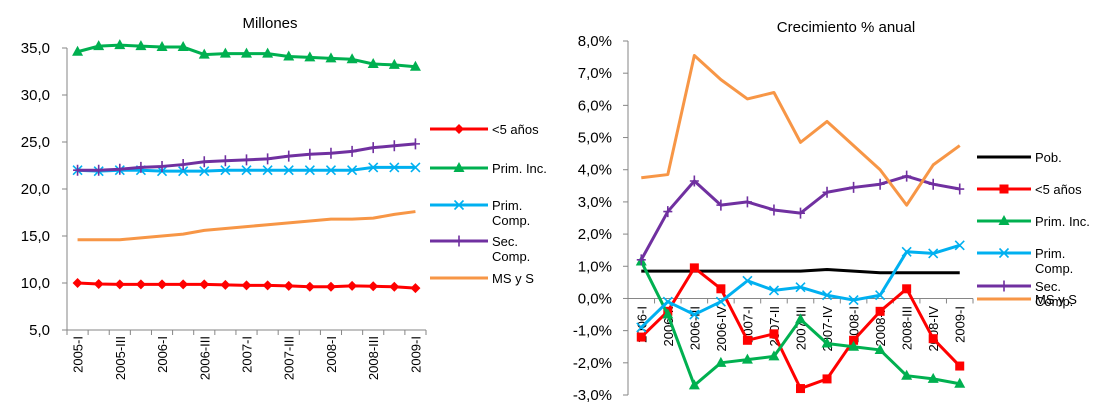  Describe the element at coordinates (774, 326) in the screenshot. I see `x-tick-label: 2007-II` at that location.